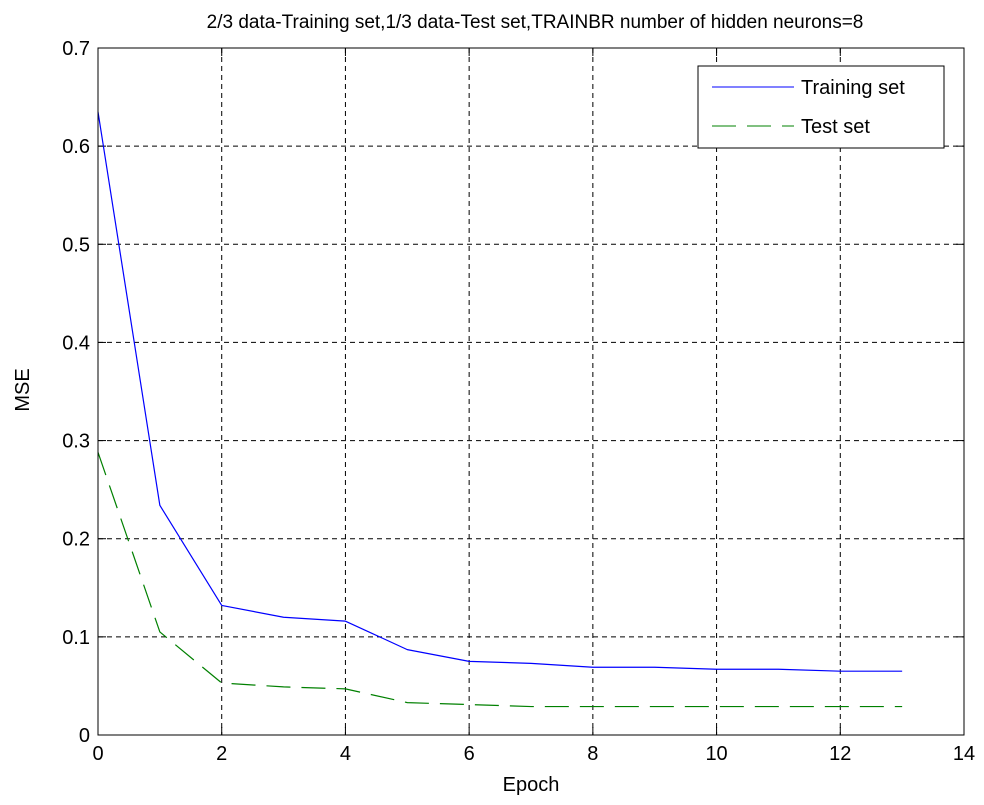 This screenshot has width=984, height=805. I want to click on legend-label-training-set: Training set, so click(853, 88).